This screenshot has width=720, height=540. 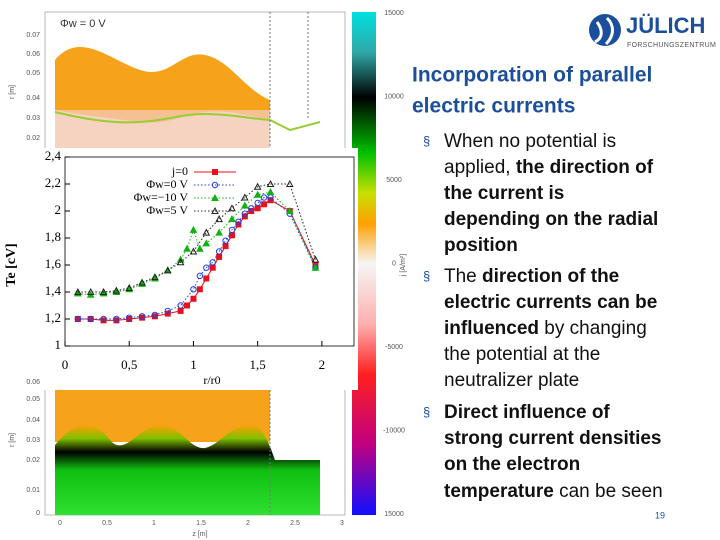 I want to click on y-tick-label: 2,4, so click(x=53, y=155).